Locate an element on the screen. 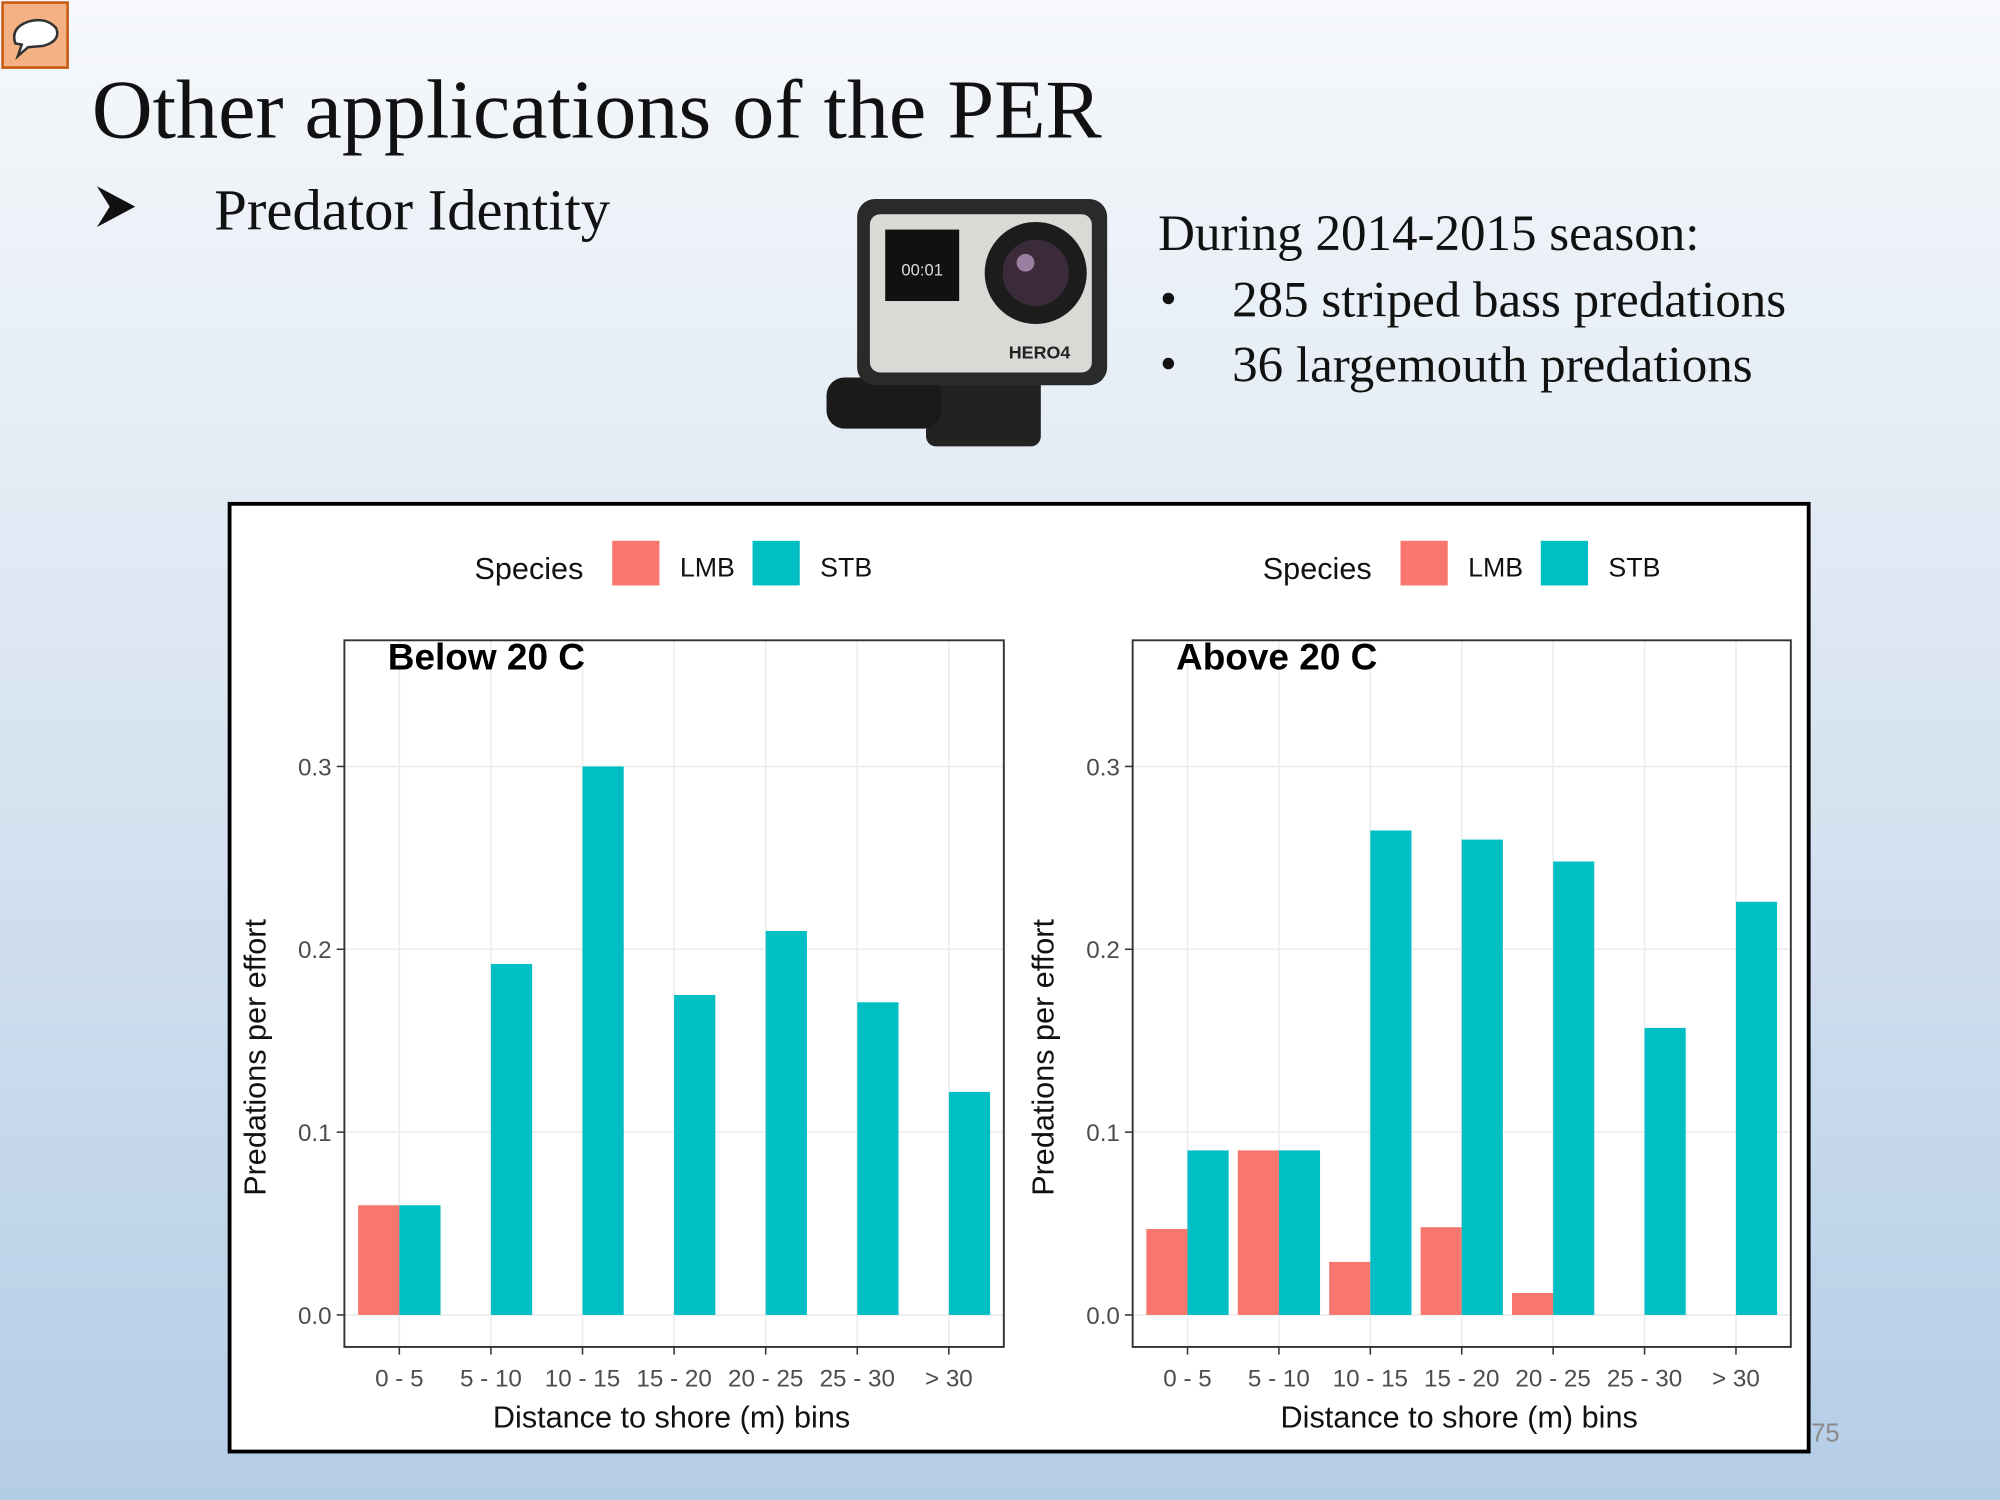  page-number: 75 is located at coordinates (1825, 1433).